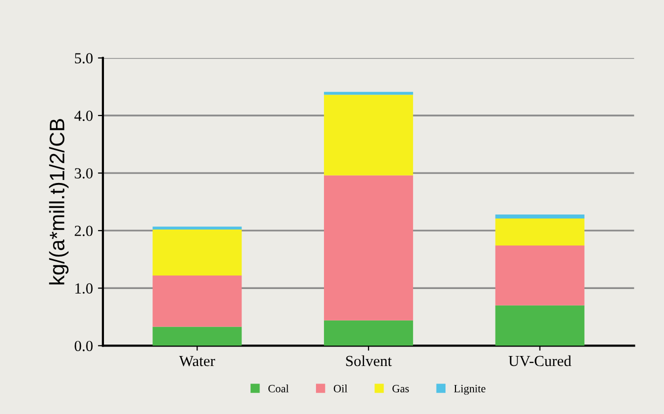 Image resolution: width=664 pixels, height=414 pixels. What do you see at coordinates (197, 361) in the screenshot?
I see `x-tick-label: Water` at bounding box center [197, 361].